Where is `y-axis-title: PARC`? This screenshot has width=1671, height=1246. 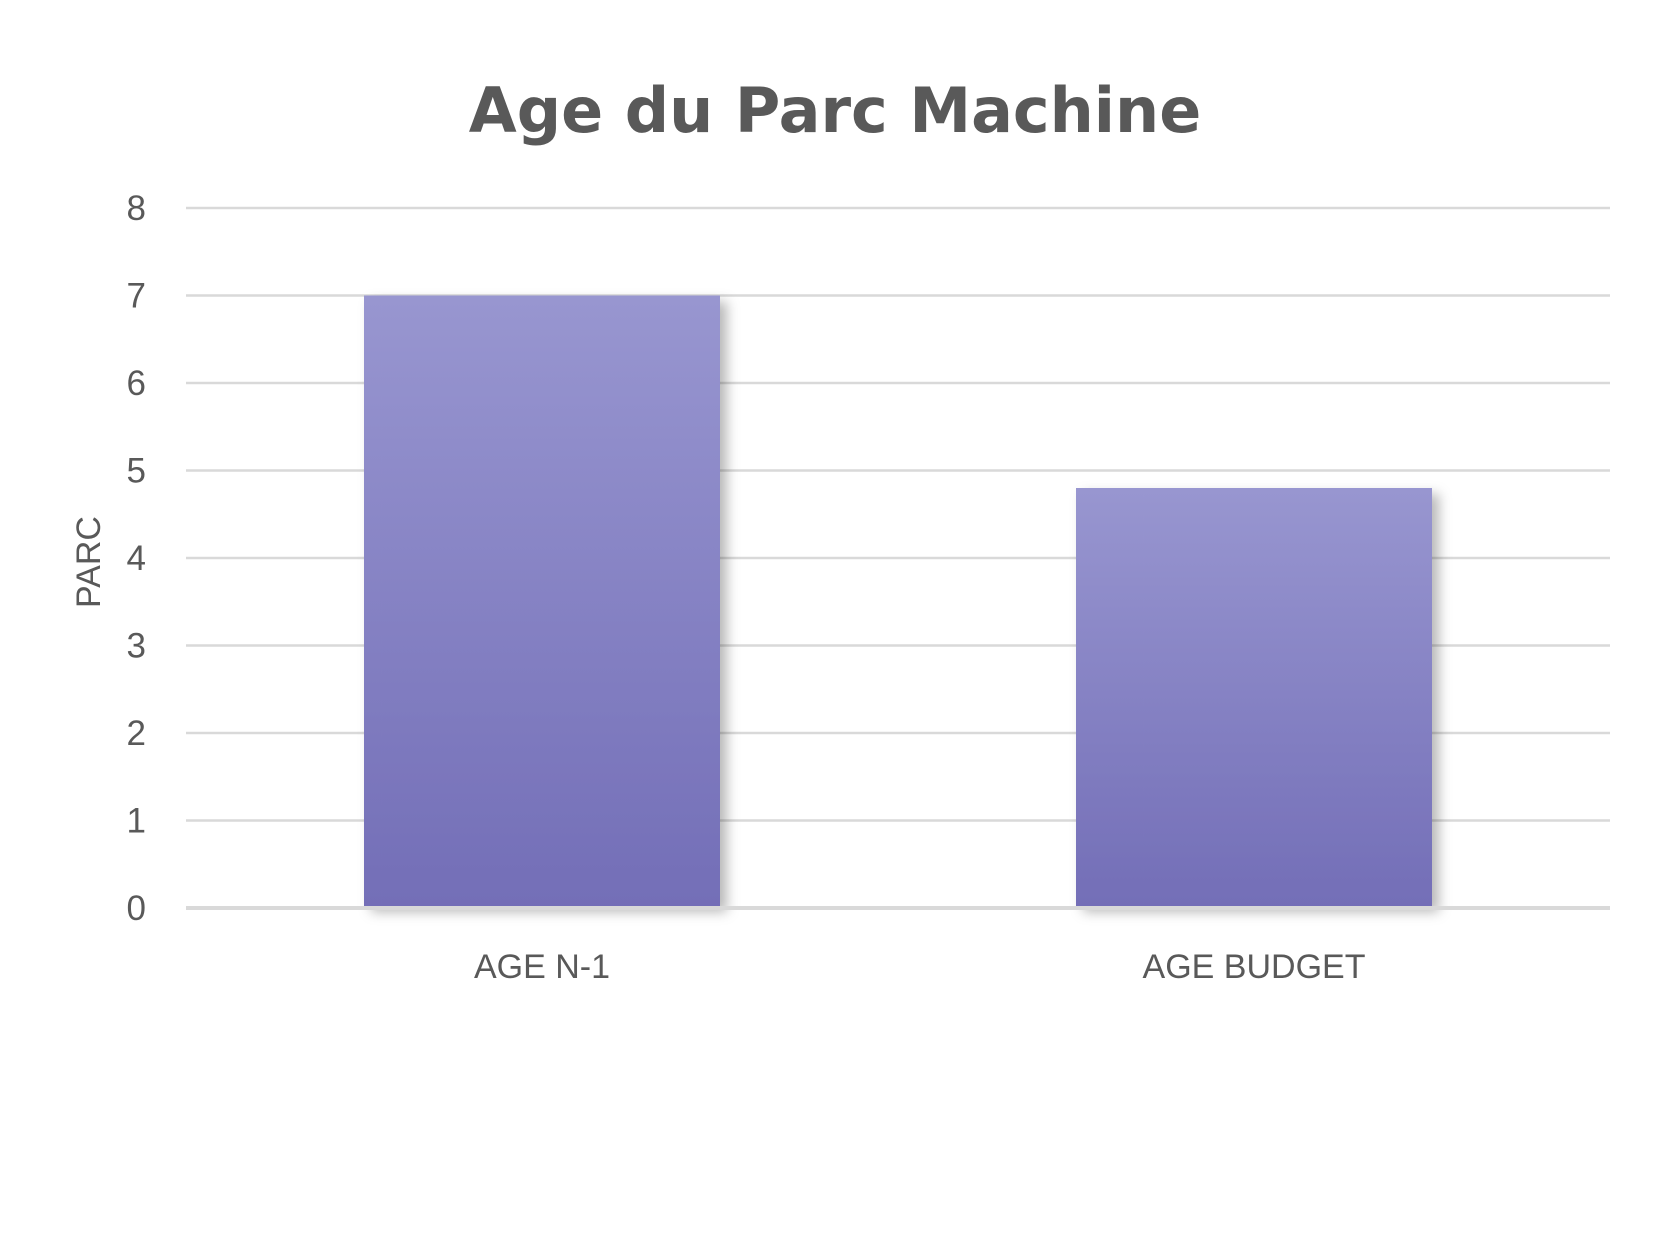 y-axis-title: PARC is located at coordinates (89, 562).